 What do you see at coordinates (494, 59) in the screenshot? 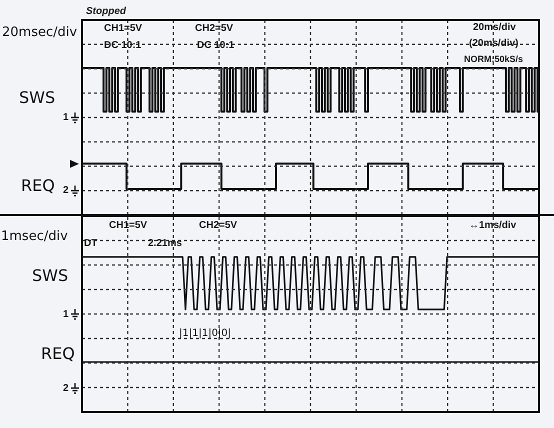
I see `text: NORM:50kS/s` at bounding box center [494, 59].